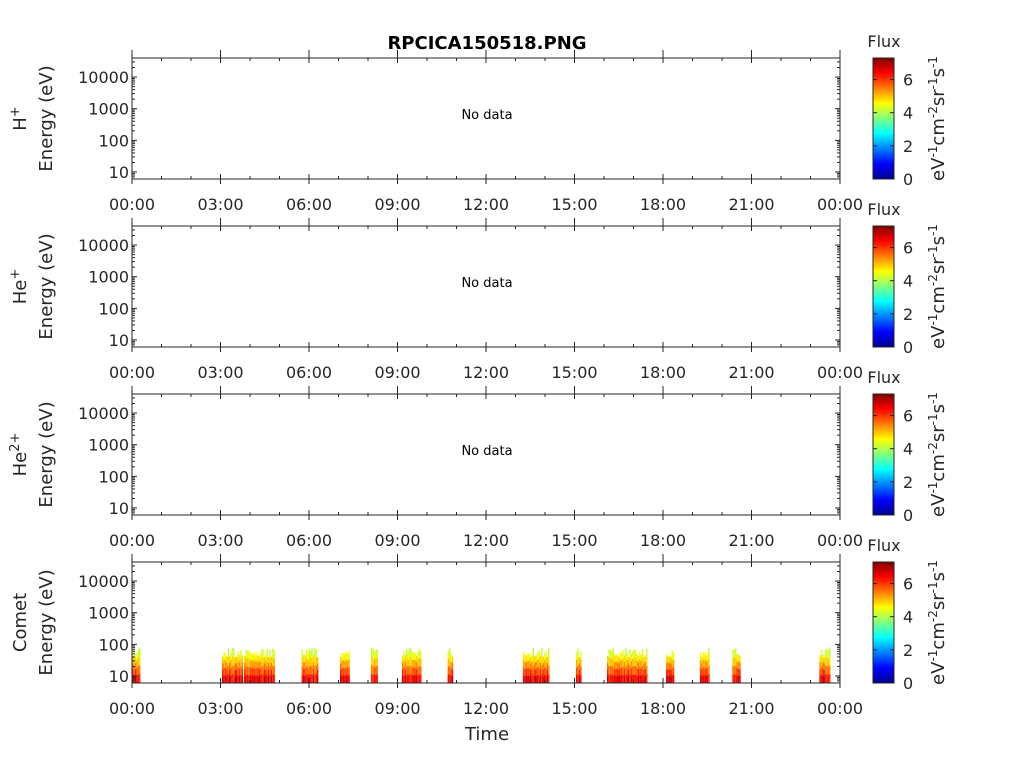 The image size is (1024, 768). What do you see at coordinates (908, 347) in the screenshot?
I see `colorbar-tick-label: 0` at bounding box center [908, 347].